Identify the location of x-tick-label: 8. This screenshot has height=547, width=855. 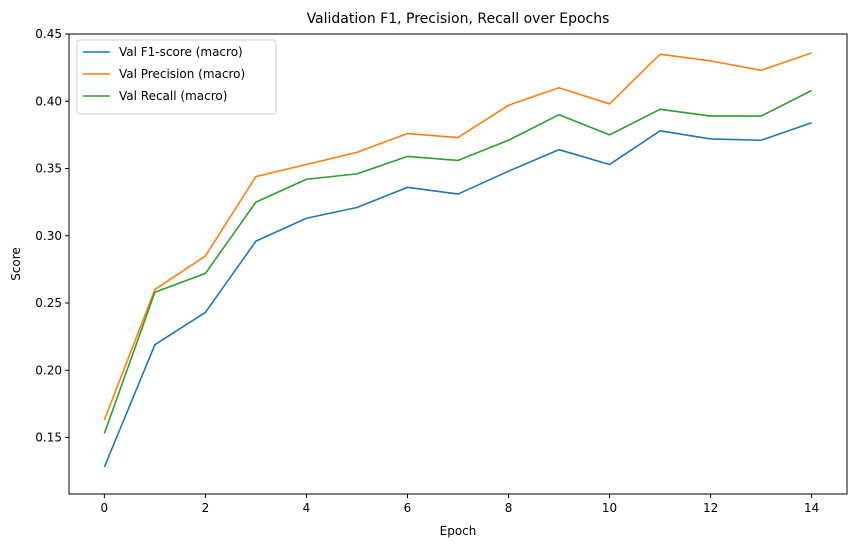
(509, 508).